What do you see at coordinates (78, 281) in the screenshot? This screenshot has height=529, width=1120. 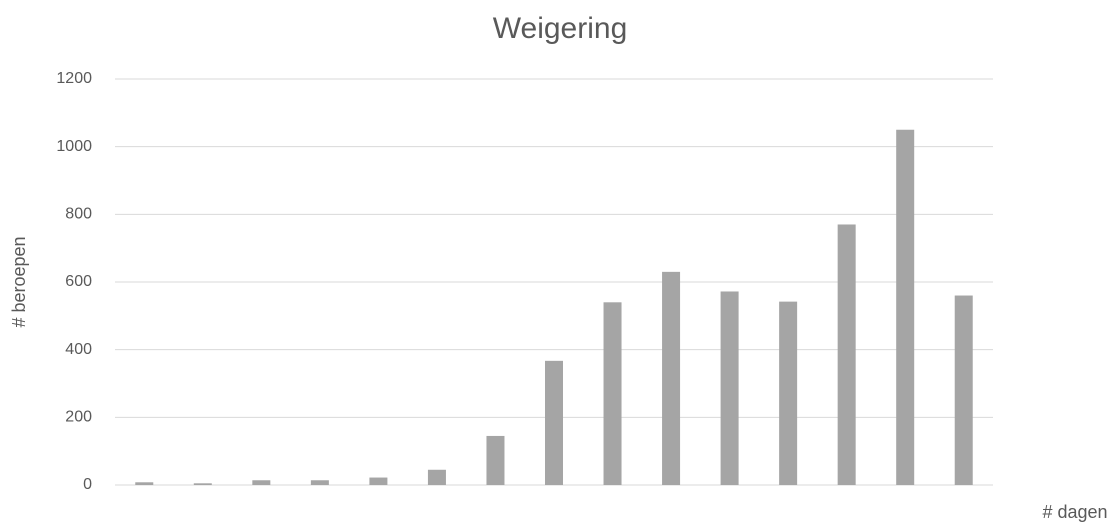 I see `y-tick-label: 600` at bounding box center [78, 281].